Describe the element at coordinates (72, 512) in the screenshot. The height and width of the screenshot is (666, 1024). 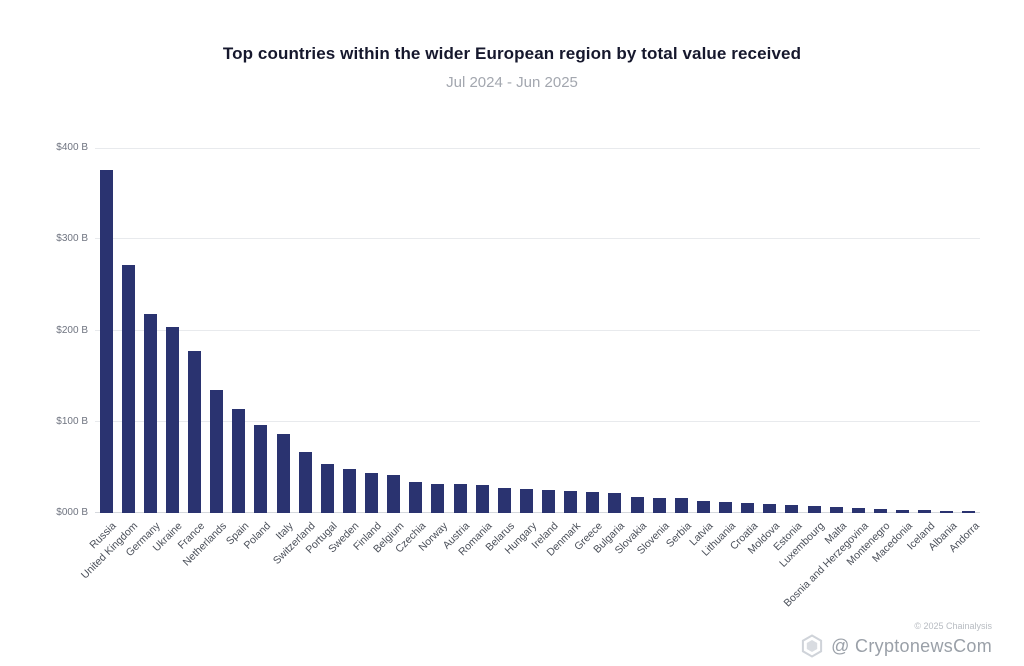
I see `y-axis-tick-label: $000 B` at that location.